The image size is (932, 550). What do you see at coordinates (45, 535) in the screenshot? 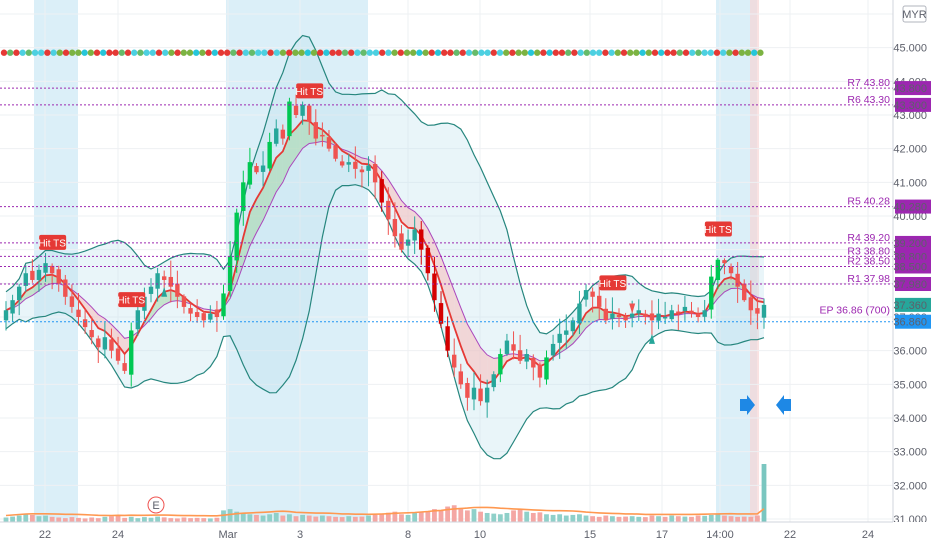
I see `time-tick: 22` at bounding box center [45, 535].